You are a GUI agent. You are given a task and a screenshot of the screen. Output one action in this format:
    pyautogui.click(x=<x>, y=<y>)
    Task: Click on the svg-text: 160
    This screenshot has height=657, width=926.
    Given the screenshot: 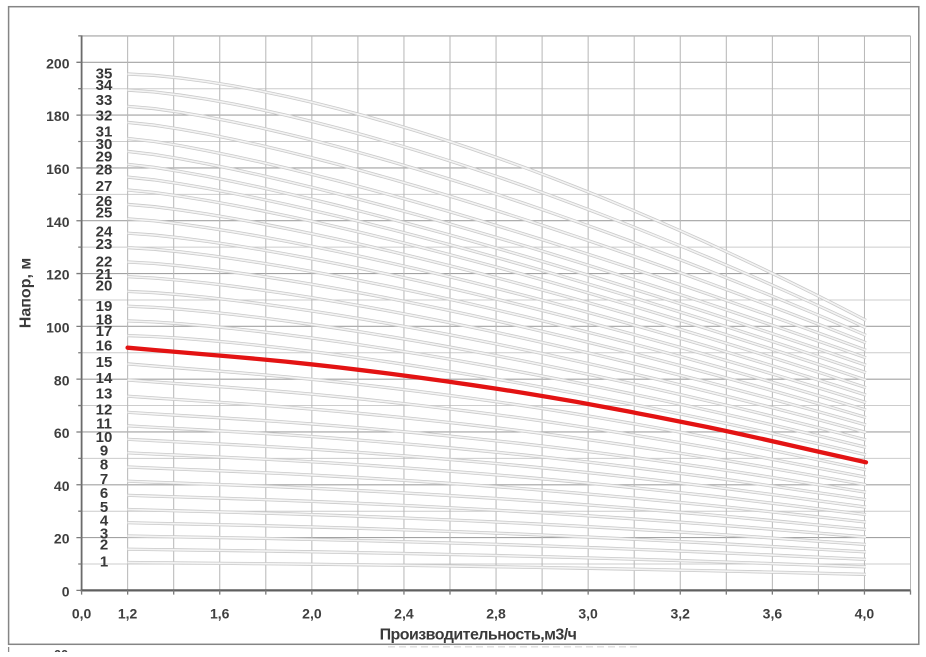 What is the action you would take?
    pyautogui.click(x=58, y=169)
    